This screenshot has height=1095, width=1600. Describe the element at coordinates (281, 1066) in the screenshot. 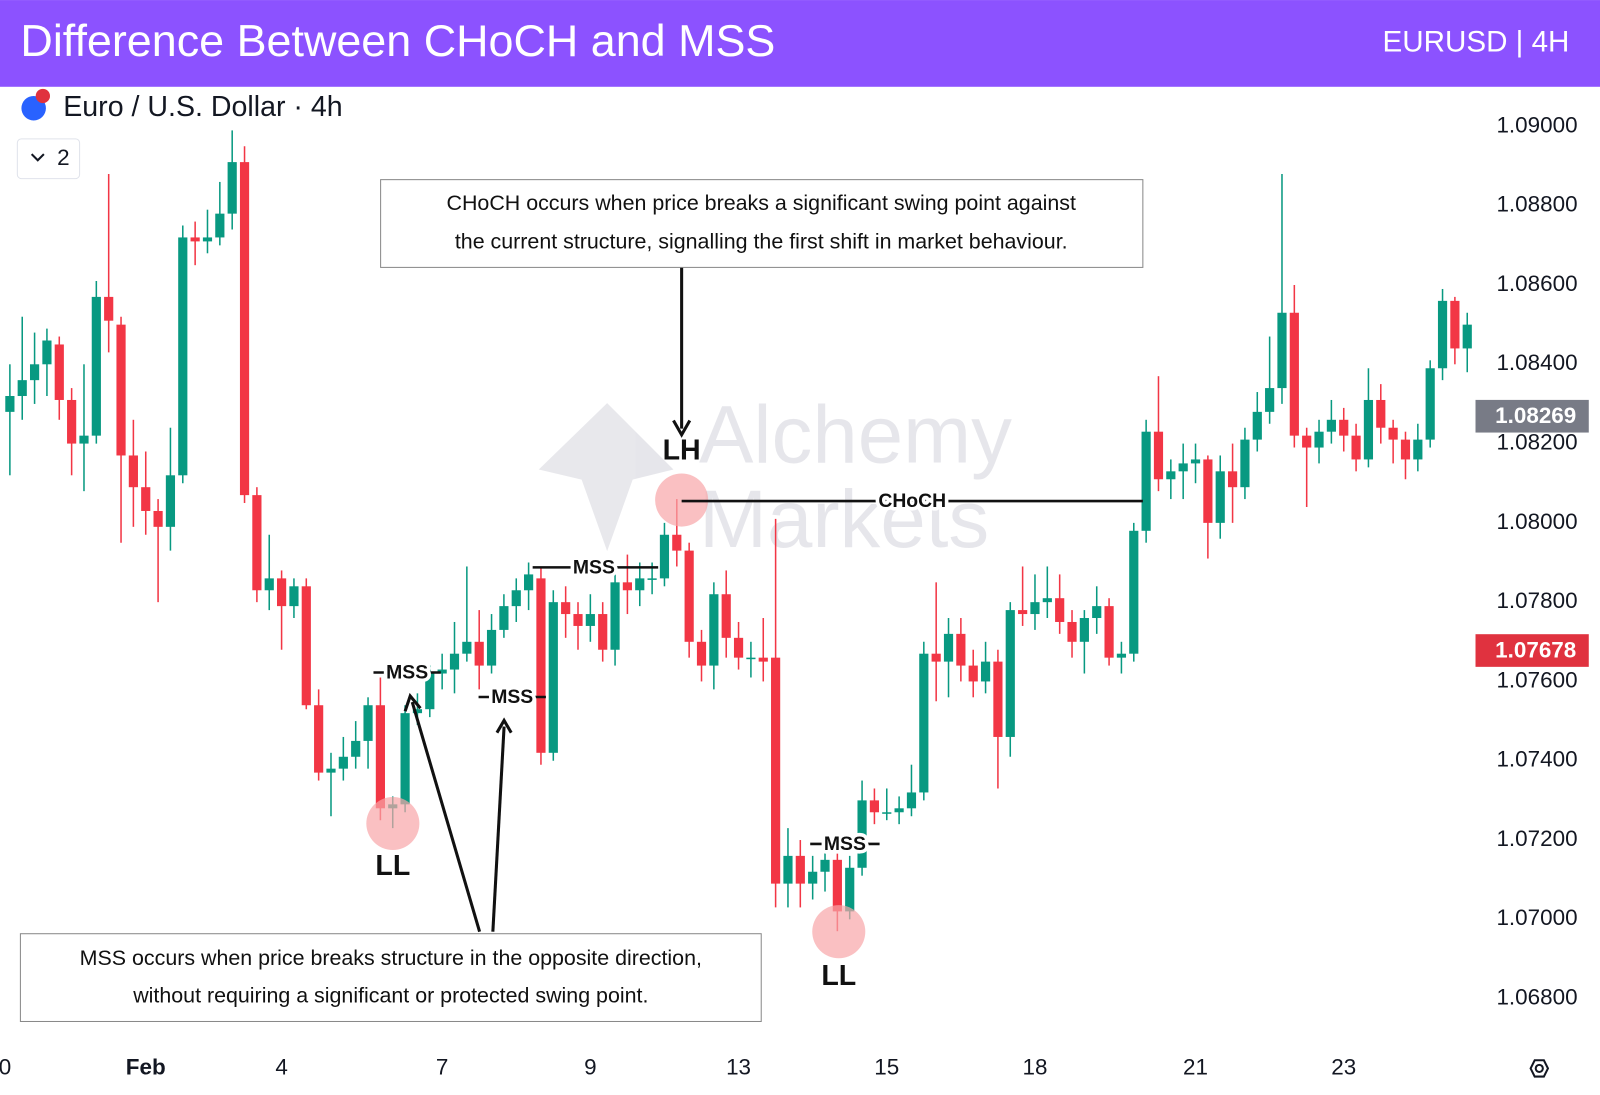

I see `x-tick-label: 4` at that location.